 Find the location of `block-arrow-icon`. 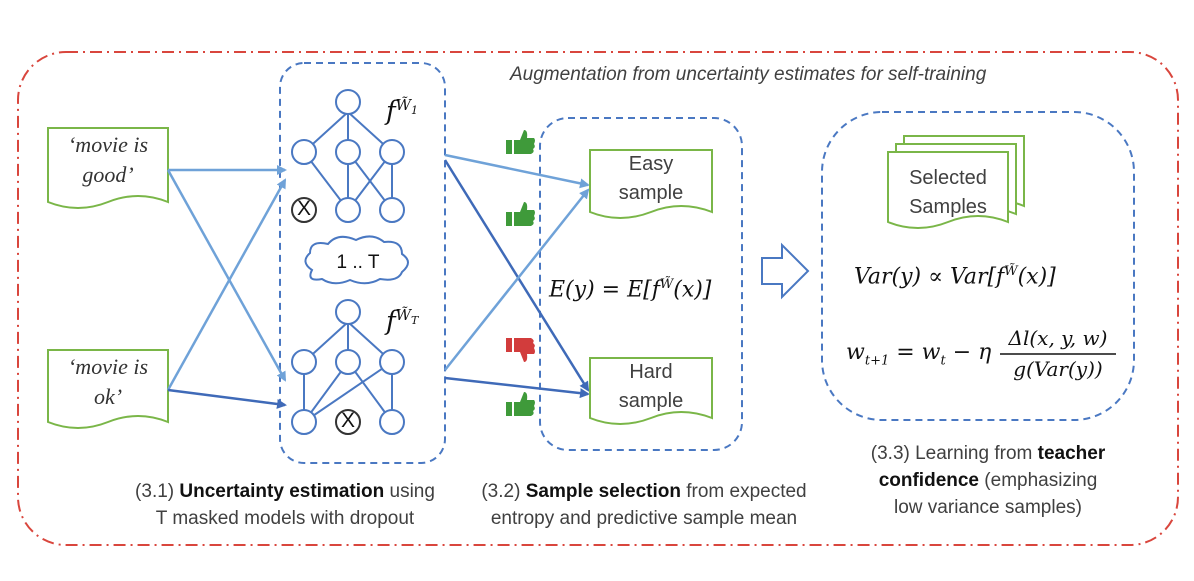

block-arrow-icon is located at coordinates (785, 271).